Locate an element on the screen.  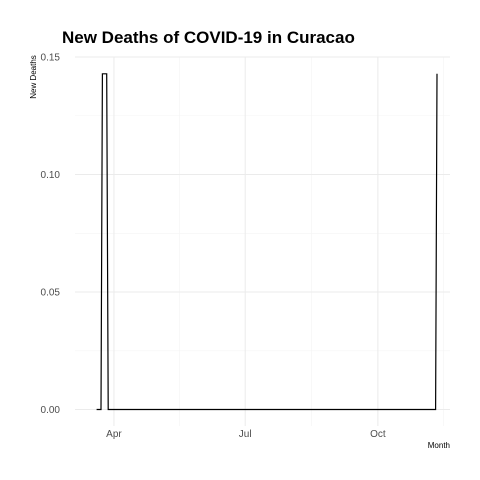
y-tick-label: 0.10 is located at coordinates (51, 175).